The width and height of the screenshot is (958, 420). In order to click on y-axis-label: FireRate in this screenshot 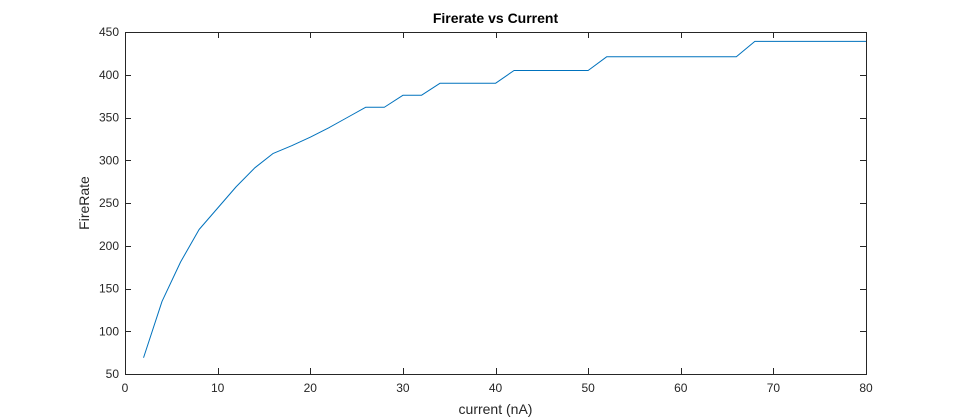, I will do `click(84, 203)`.